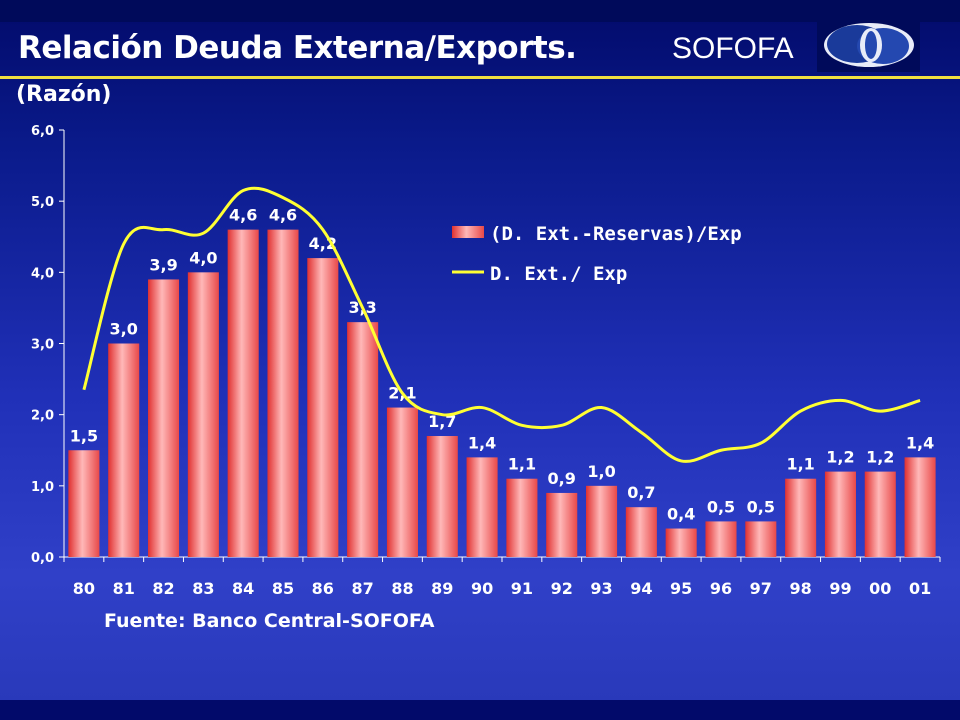 Image resolution: width=960 pixels, height=720 pixels. What do you see at coordinates (601, 588) in the screenshot?
I see `x-tick-label: 93` at bounding box center [601, 588].